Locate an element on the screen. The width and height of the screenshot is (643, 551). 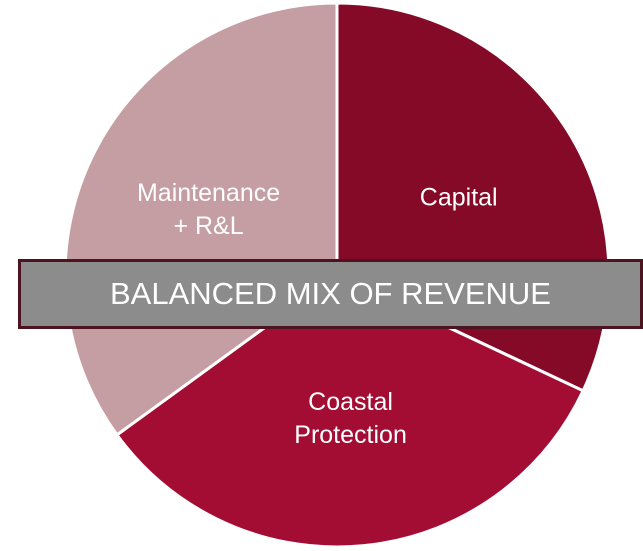
chart-title: BALANCED MIX OF REVENUE is located at coordinates (330, 294).